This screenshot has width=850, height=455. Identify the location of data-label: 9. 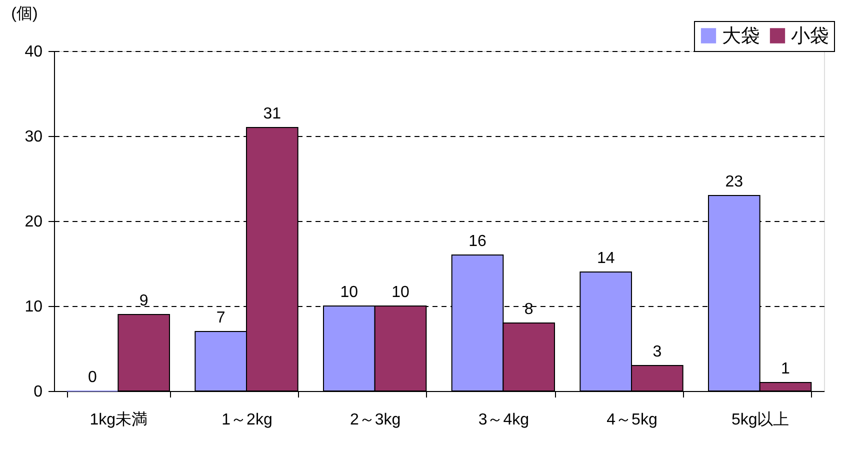
(143, 301).